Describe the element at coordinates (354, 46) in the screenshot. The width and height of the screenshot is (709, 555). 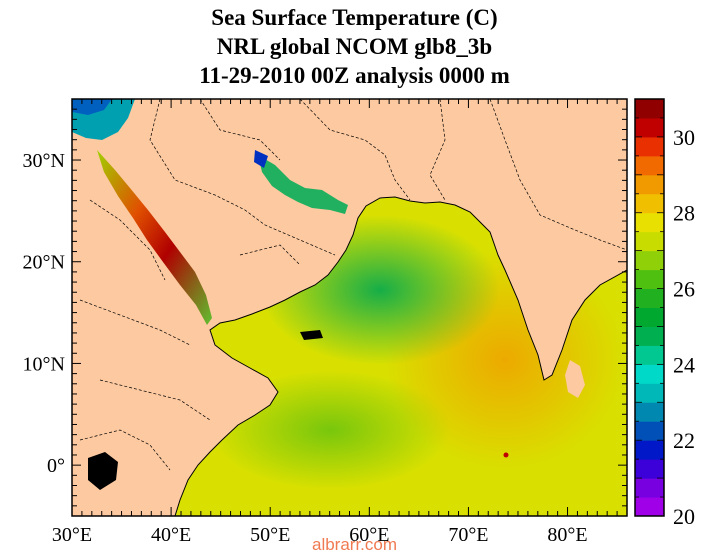
I see `map-title-line-2: NRL global NCOM glb8_3b` at that location.